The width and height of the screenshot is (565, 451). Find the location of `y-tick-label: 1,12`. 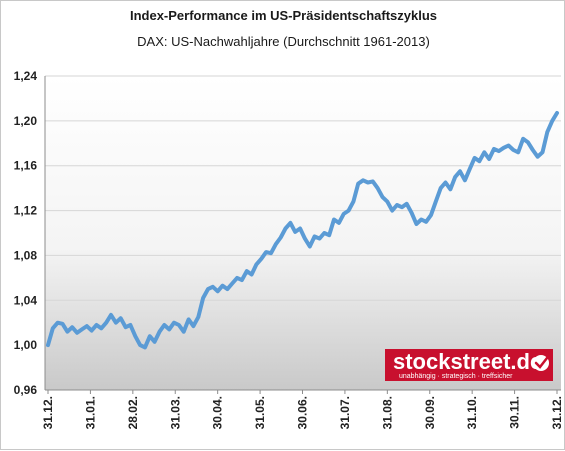

y-tick-label: 1,12 is located at coordinates (26, 211).